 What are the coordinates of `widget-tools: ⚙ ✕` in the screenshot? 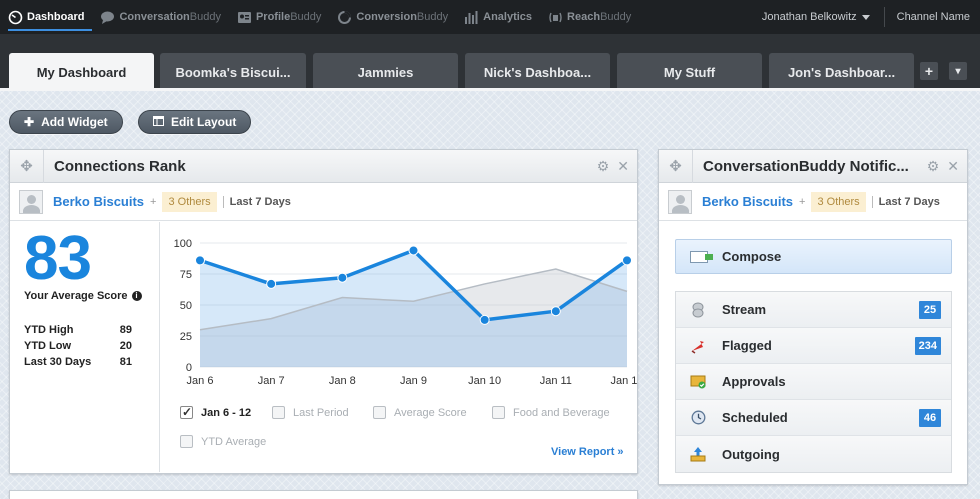 It's located at (613, 166).